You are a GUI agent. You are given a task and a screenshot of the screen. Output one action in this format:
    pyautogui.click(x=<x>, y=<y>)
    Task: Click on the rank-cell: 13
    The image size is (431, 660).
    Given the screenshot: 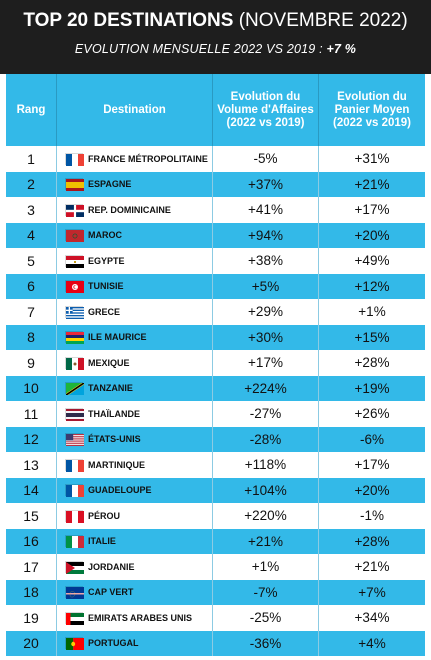 What is the action you would take?
    pyautogui.click(x=31, y=465)
    